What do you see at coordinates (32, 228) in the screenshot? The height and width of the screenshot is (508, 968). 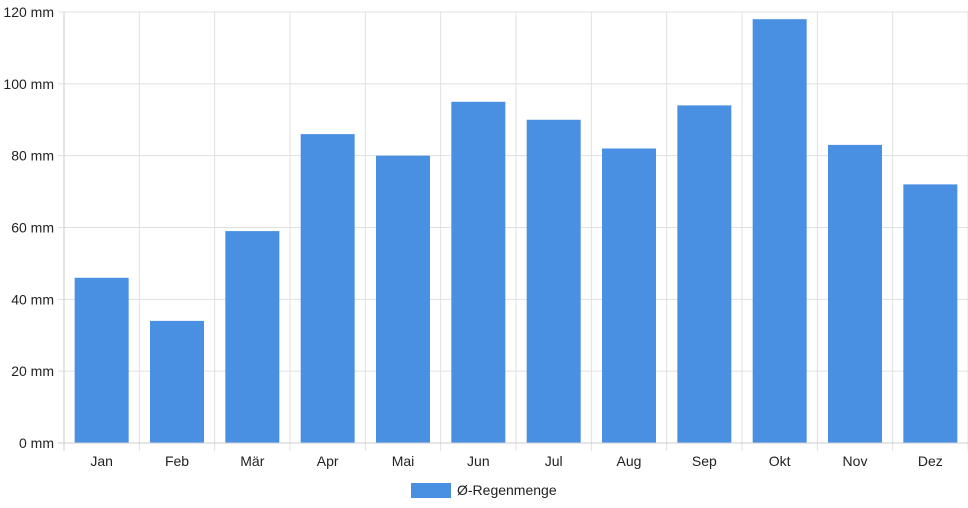 I see `y-tick-label: 60 mm` at bounding box center [32, 228].